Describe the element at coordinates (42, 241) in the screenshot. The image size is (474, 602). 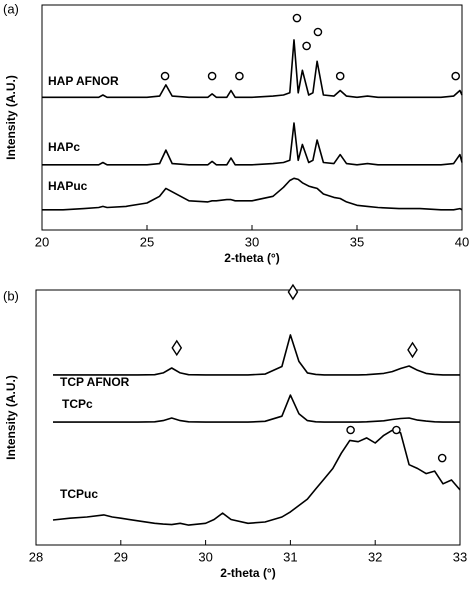
I see `x-tick-label: 20` at that location.